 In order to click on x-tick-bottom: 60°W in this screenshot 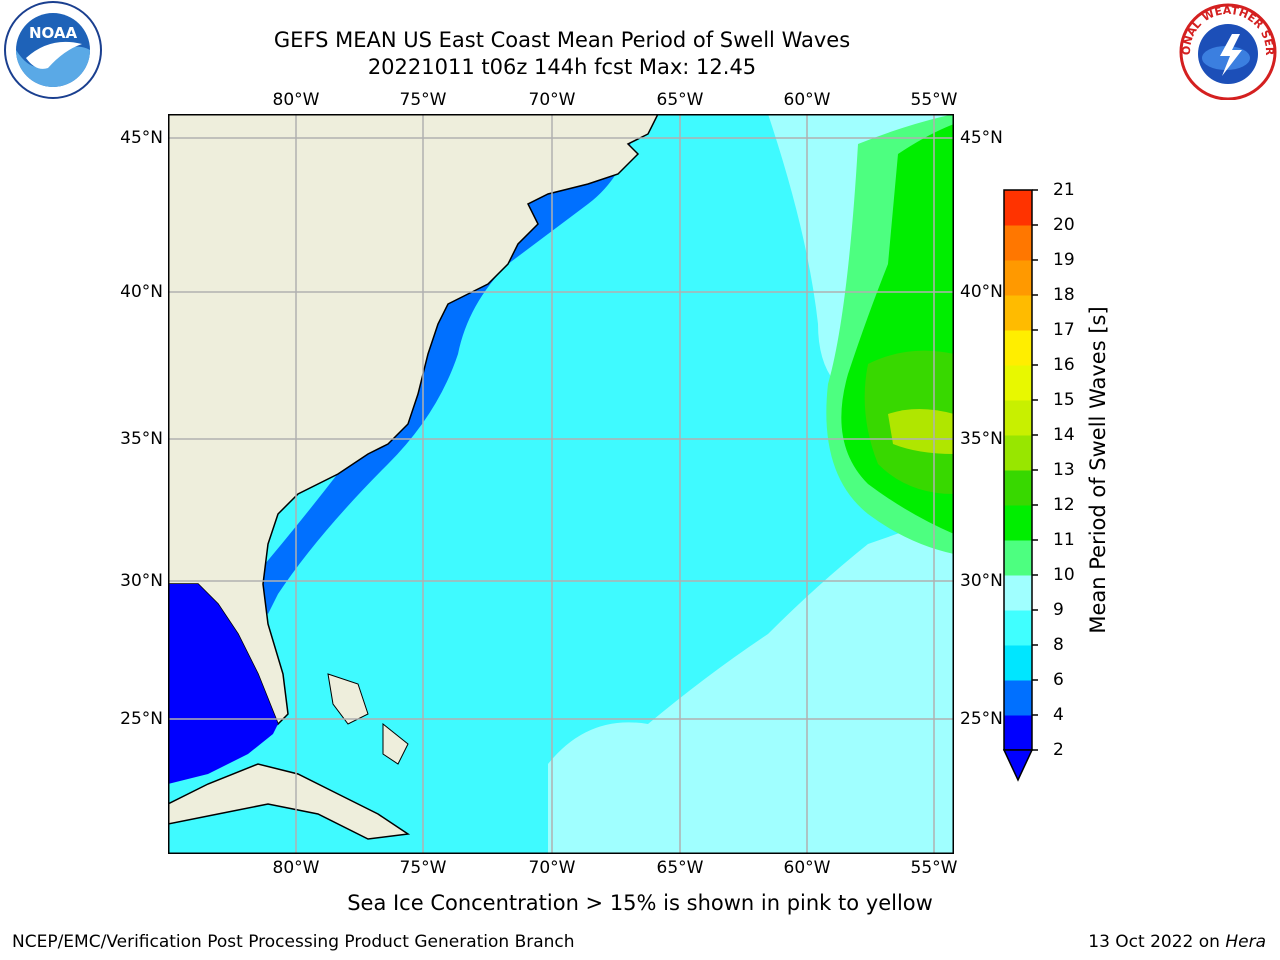, I will do `click(807, 868)`.